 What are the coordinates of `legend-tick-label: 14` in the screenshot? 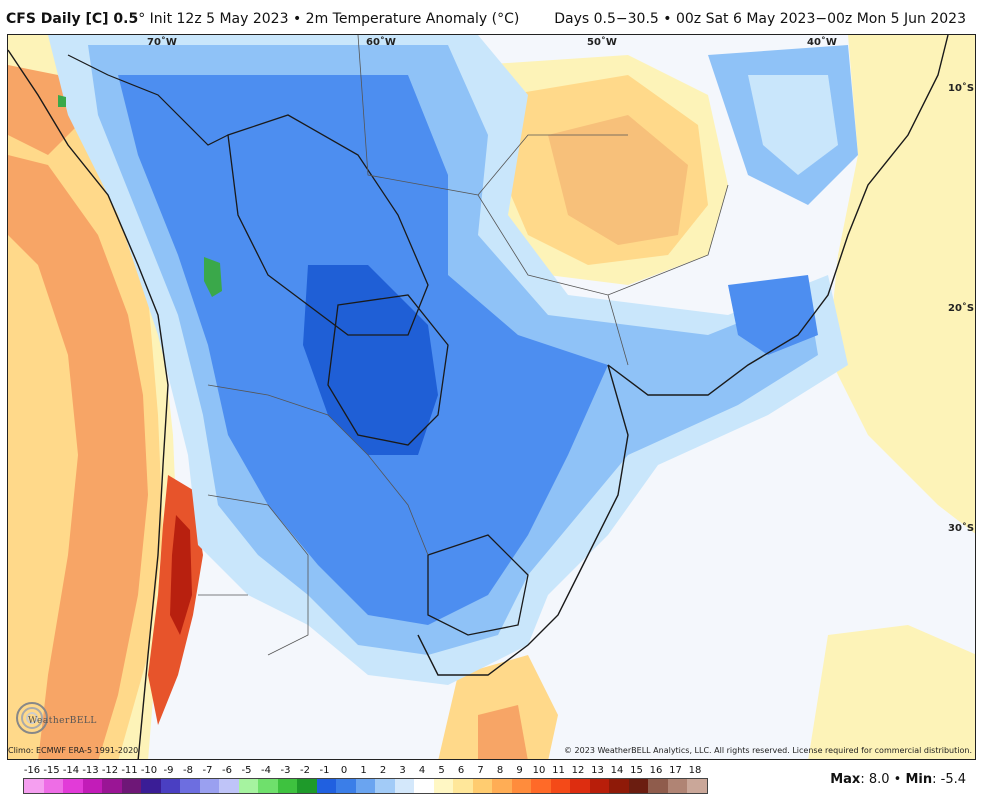 It's located at (617, 770).